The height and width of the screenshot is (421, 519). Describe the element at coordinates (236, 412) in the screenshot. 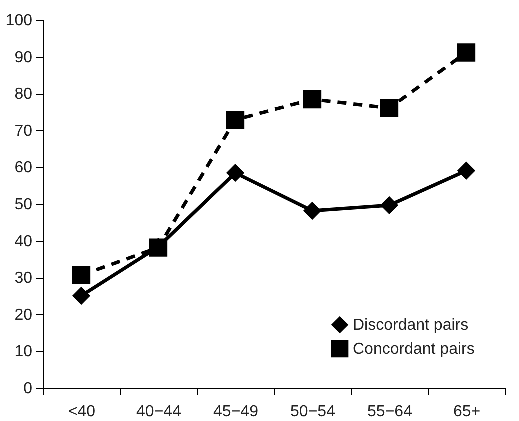

I see `x-tick-label: 45−49` at that location.